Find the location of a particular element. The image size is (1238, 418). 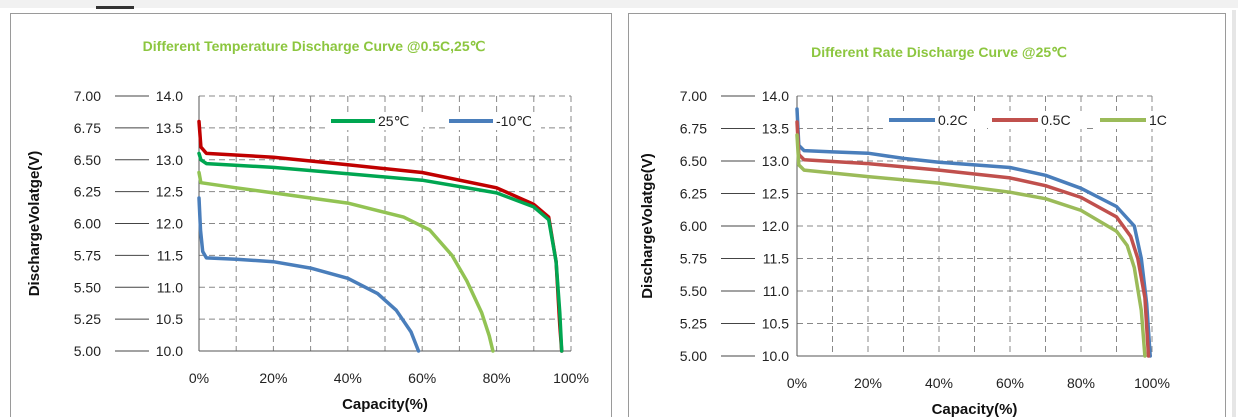

scrollbar-track is located at coordinates (1234, 213).